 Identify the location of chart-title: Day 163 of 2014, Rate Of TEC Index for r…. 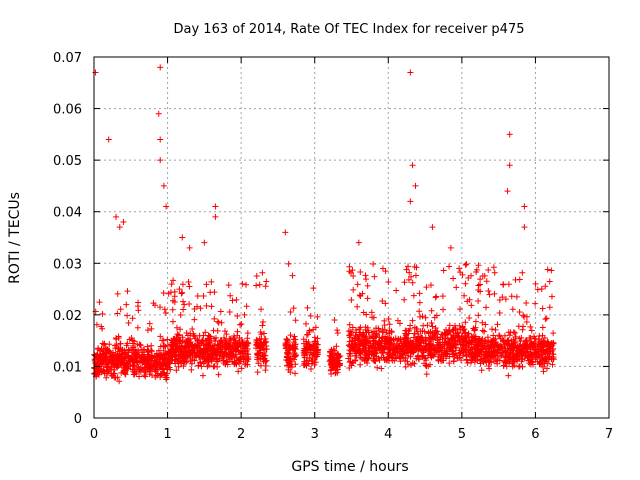
(349, 29).